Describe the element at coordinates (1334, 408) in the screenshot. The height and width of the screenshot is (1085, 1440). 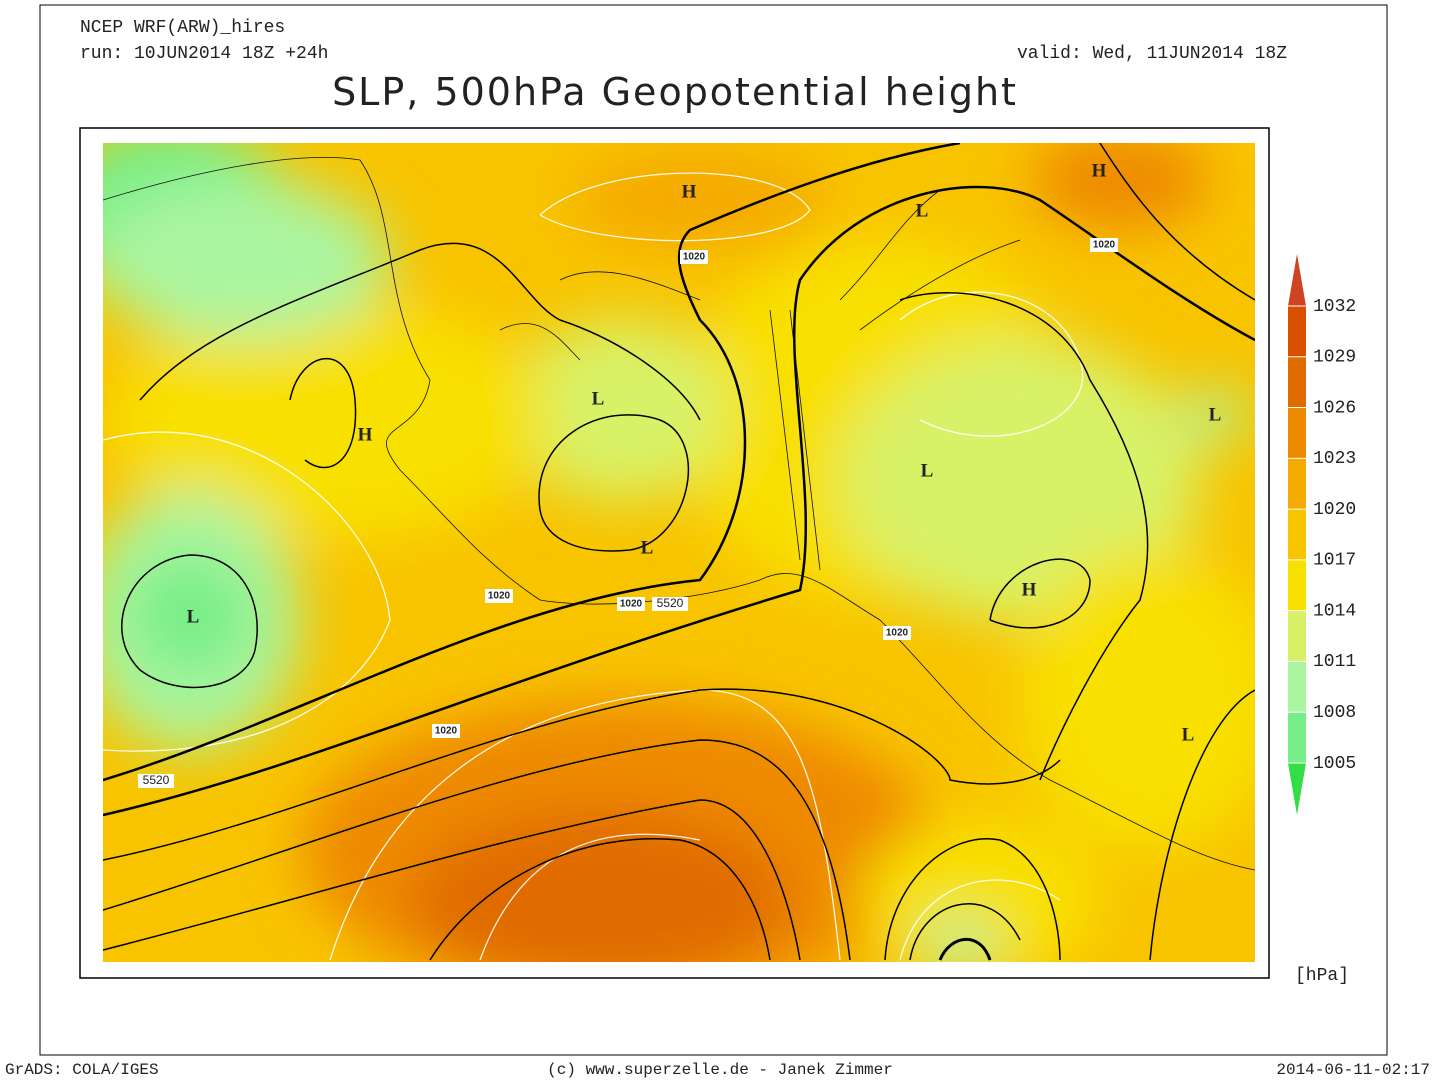
I see `colorbar-tick-label: 1026` at that location.